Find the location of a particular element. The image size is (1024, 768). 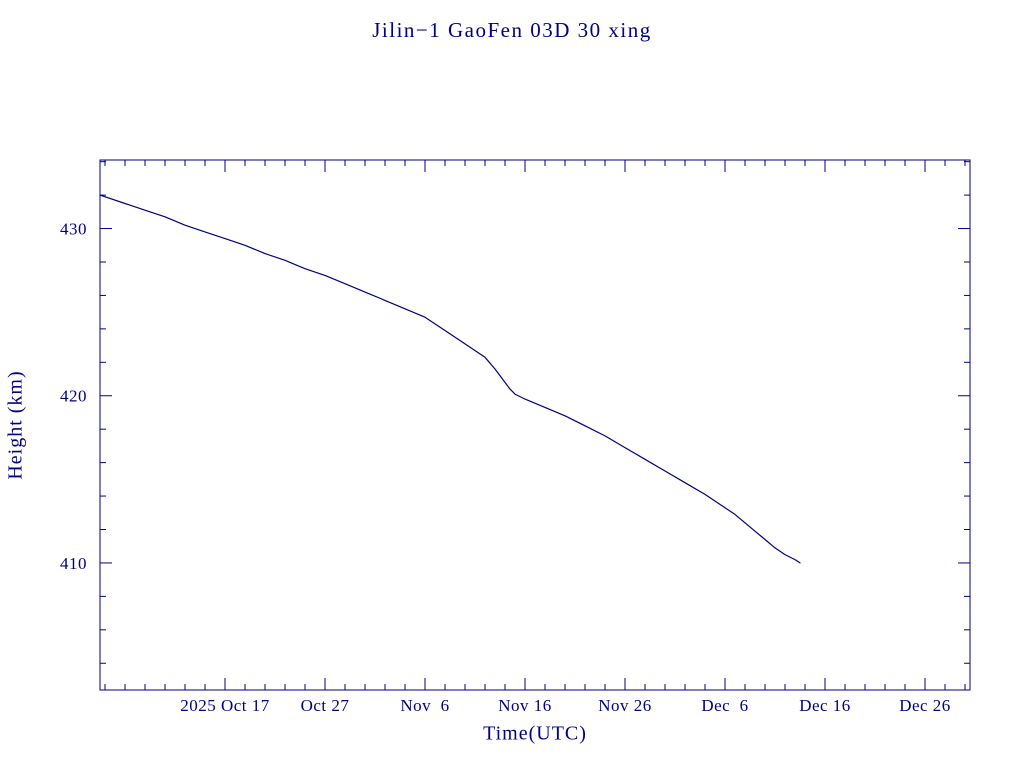

x-tick-label: 2025 Oct 17 is located at coordinates (225, 705).